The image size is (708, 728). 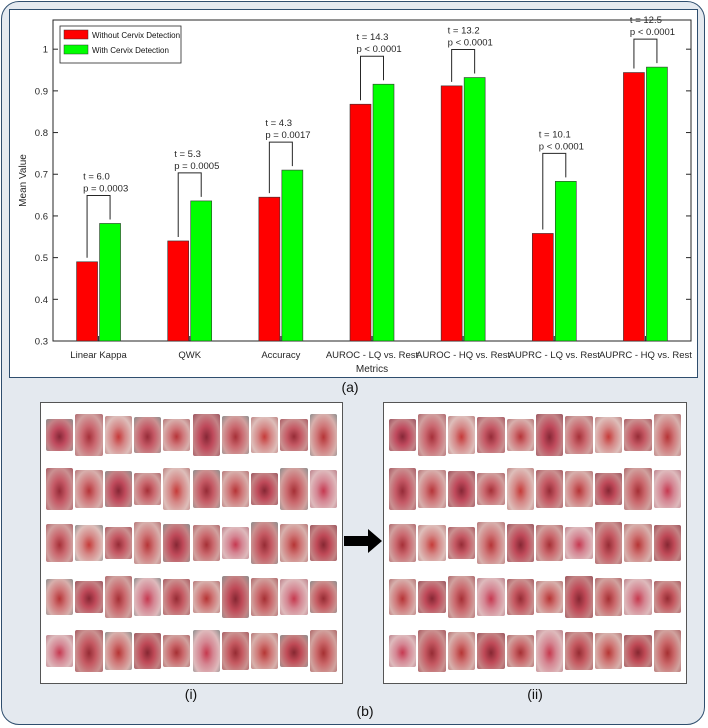 I want to click on y-tick-label: 0.9, so click(x=41, y=91).